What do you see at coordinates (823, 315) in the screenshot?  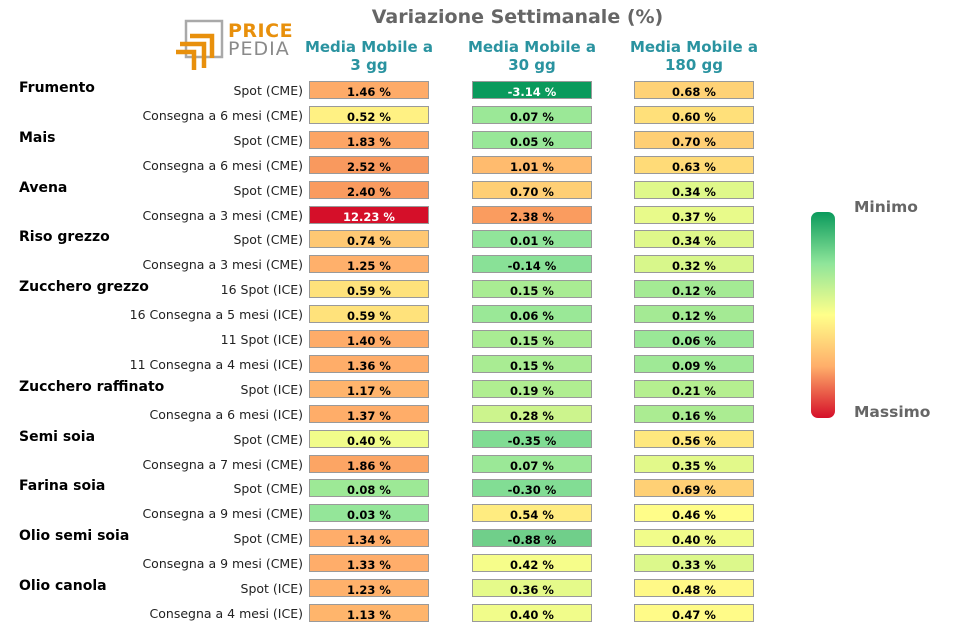 I see `colorbar` at bounding box center [823, 315].